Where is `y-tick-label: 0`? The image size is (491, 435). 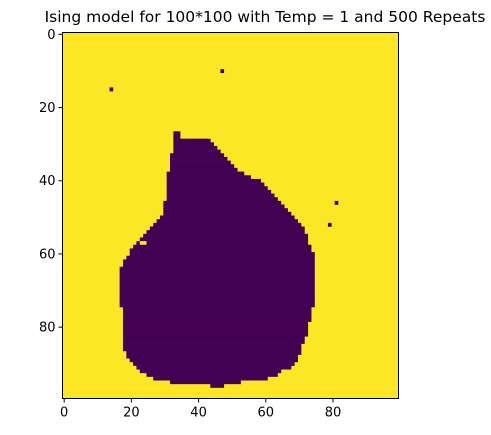
y-tick-label: 0 is located at coordinates (51, 35).